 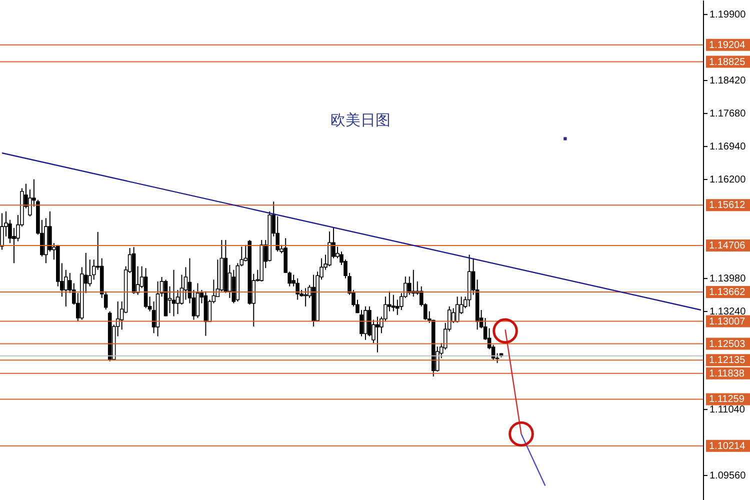 What do you see at coordinates (728, 410) in the screenshot?
I see `y-tick-label: 1.11040` at bounding box center [728, 410].